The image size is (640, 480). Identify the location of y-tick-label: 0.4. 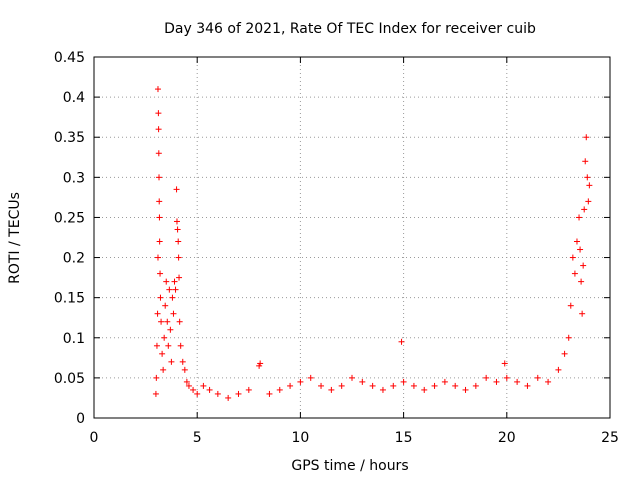
(74, 98).